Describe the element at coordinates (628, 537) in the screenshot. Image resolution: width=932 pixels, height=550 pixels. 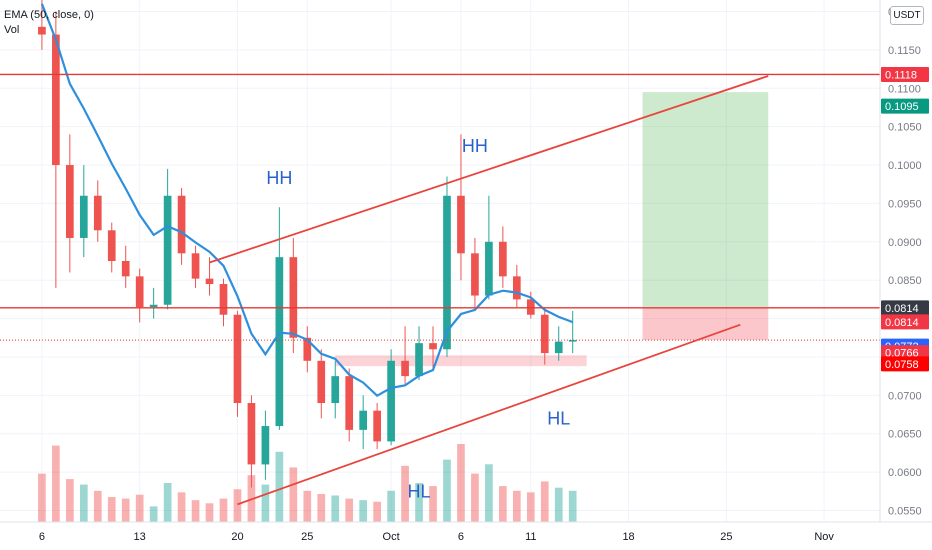
I see `time-tick-label: 18` at that location.